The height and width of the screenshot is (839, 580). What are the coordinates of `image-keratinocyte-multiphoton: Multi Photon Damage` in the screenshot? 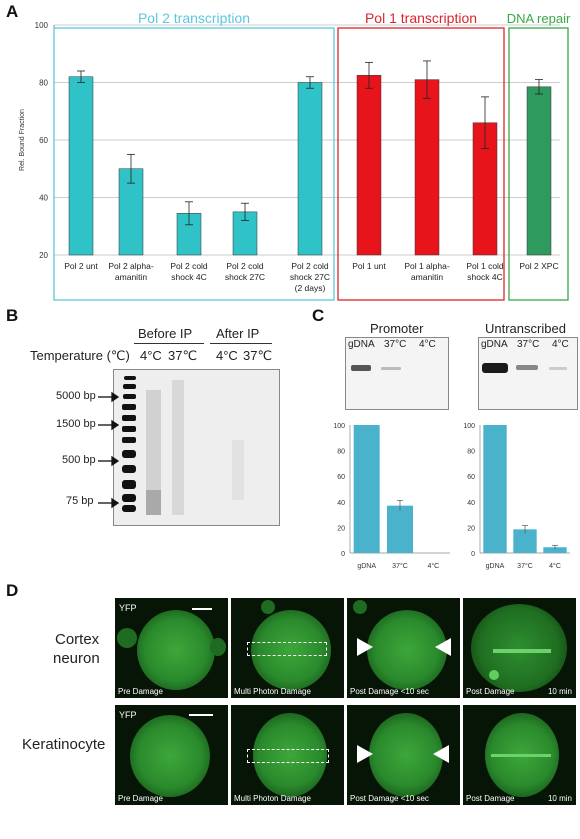 It's located at (287, 755).